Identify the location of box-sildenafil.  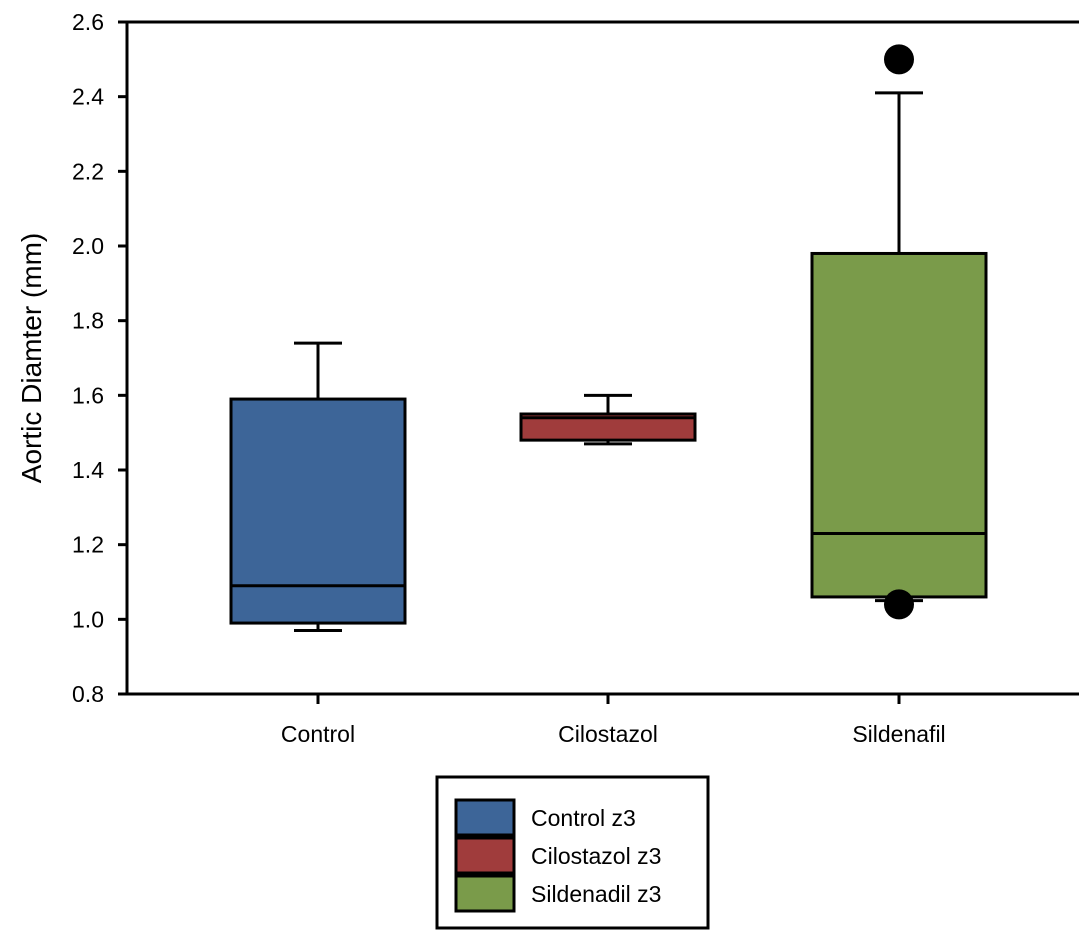
(899, 332).